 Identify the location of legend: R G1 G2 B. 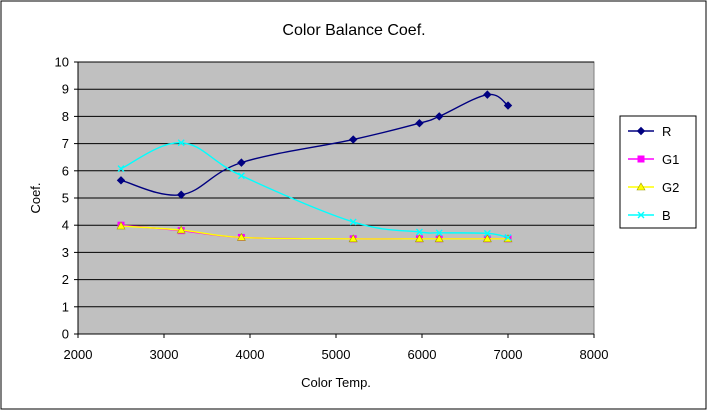
(658, 172).